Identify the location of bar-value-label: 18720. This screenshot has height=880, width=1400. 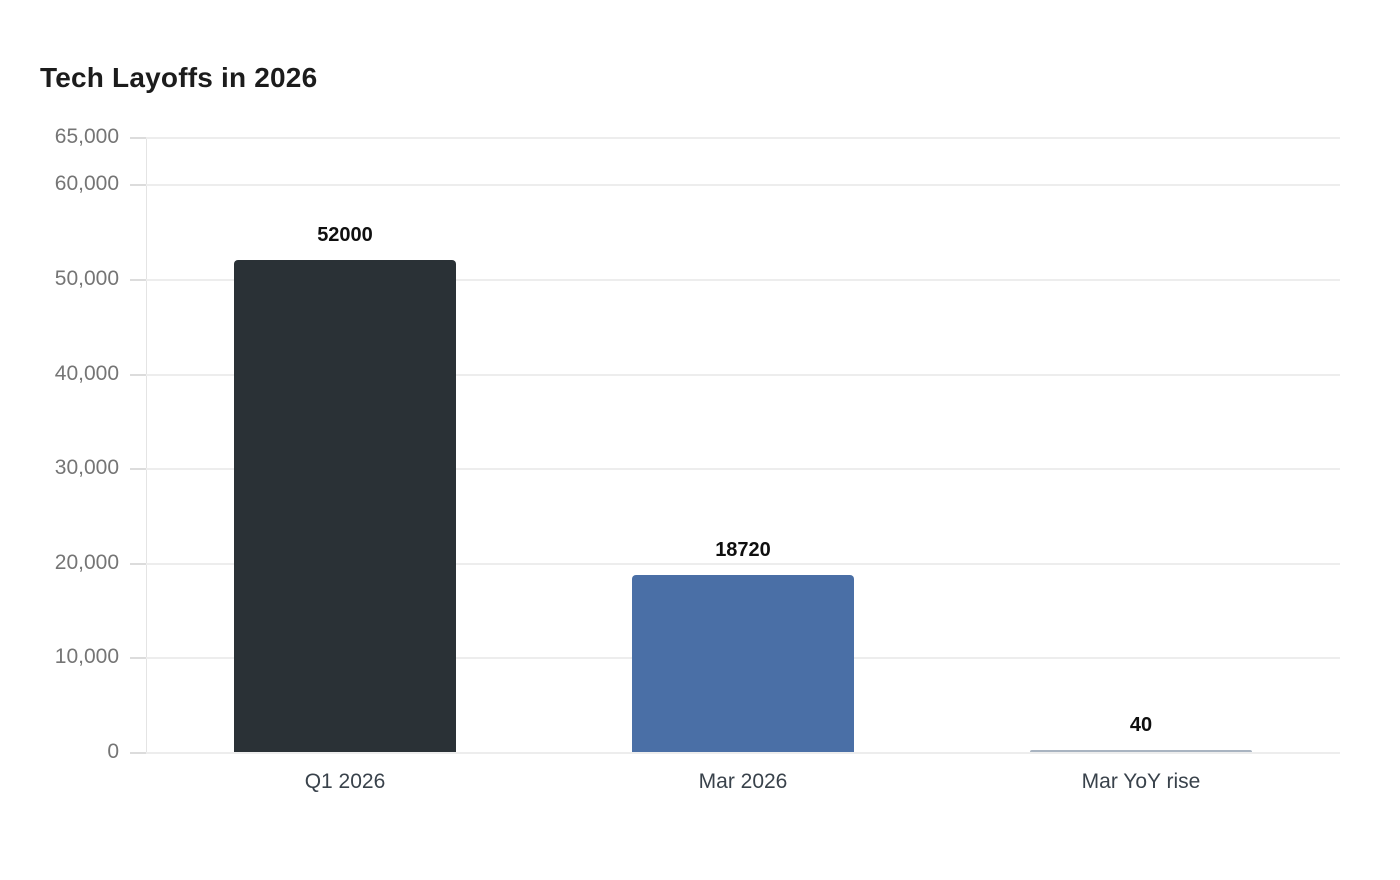
(743, 549).